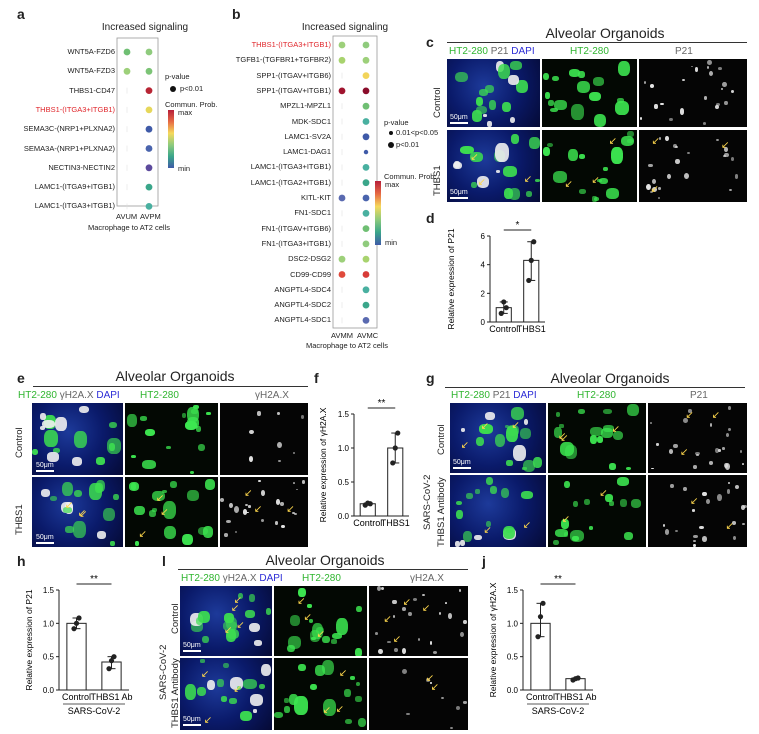 The height and width of the screenshot is (734, 759). What do you see at coordinates (391, 145) in the screenshot?
I see `panel-b-legend-dot-large` at bounding box center [391, 145].